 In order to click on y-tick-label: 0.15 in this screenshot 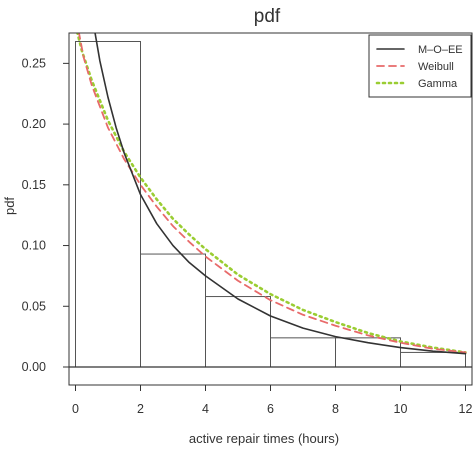, I will do `click(34, 185)`.